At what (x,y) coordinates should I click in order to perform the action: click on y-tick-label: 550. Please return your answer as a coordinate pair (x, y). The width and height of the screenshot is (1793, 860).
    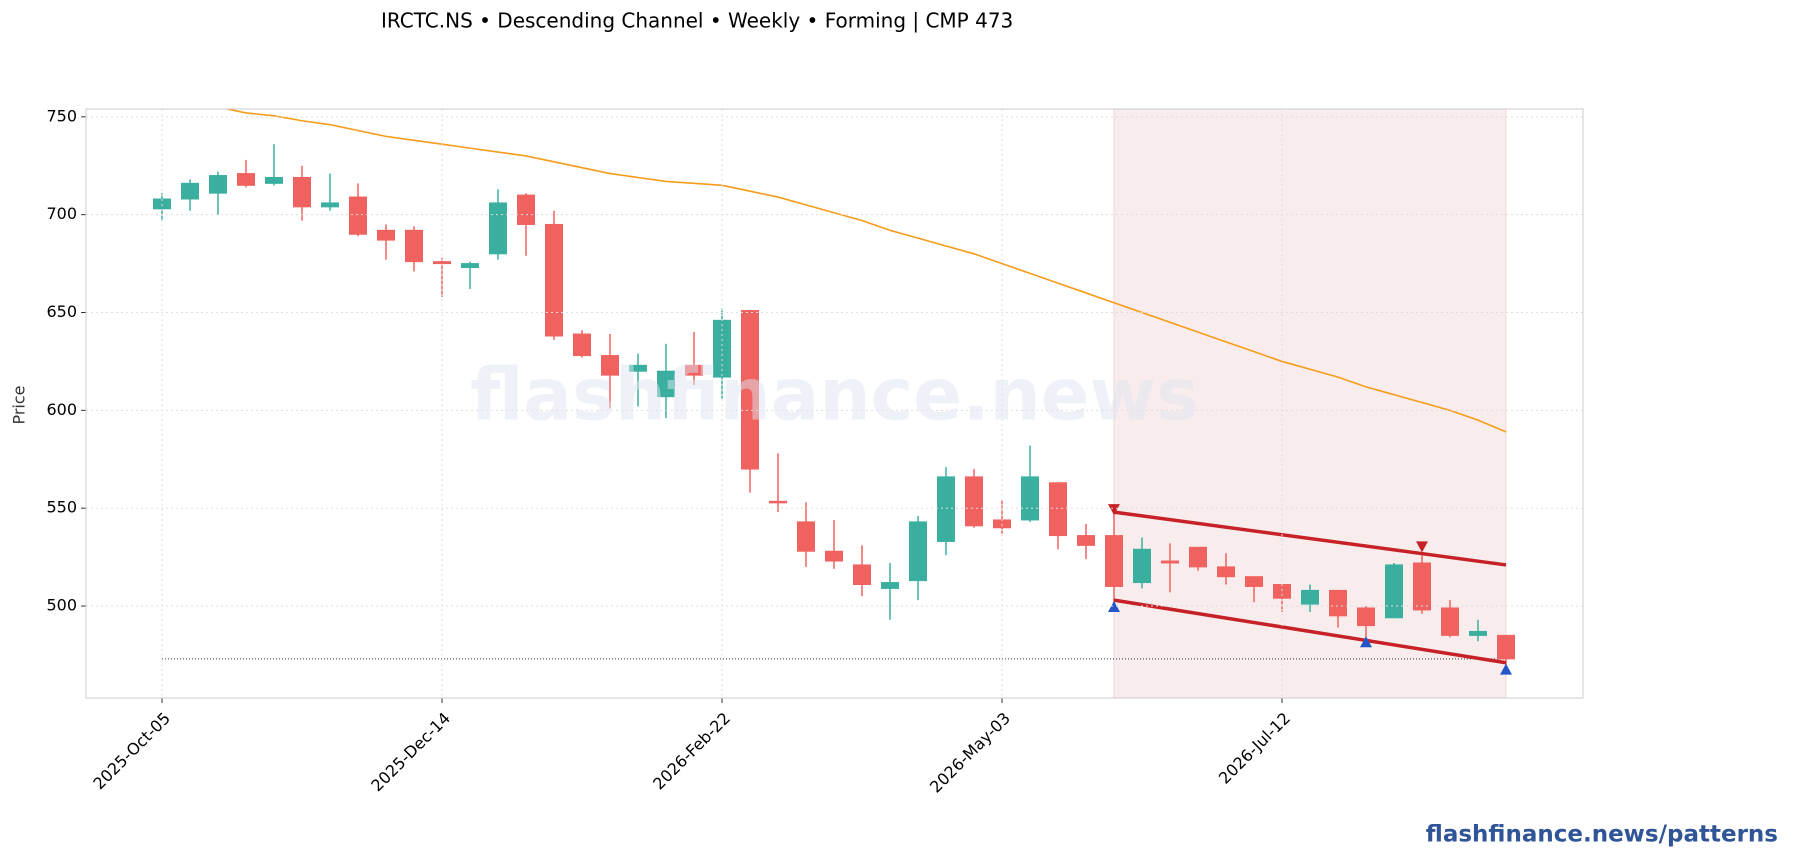
    Looking at the image, I should click on (61, 507).